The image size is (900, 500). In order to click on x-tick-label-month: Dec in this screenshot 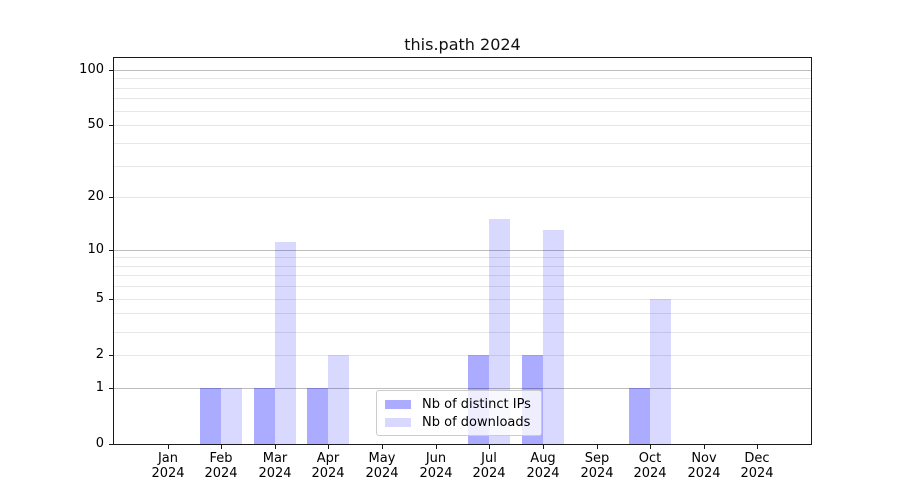, I will do `click(757, 458)`.